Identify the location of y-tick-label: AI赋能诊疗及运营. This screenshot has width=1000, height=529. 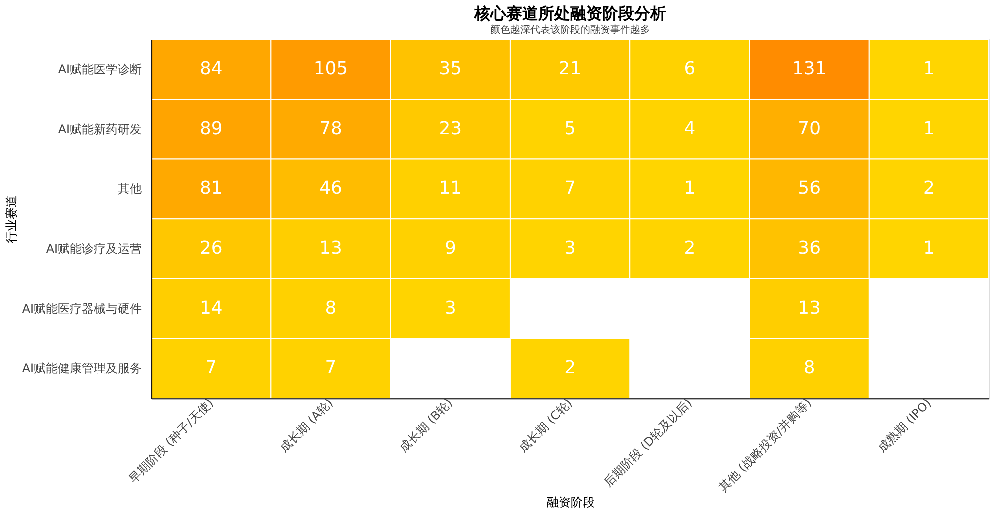
(94, 249).